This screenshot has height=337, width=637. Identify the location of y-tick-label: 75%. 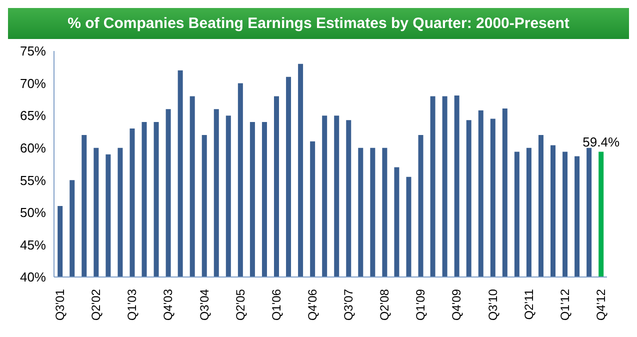
(33, 51).